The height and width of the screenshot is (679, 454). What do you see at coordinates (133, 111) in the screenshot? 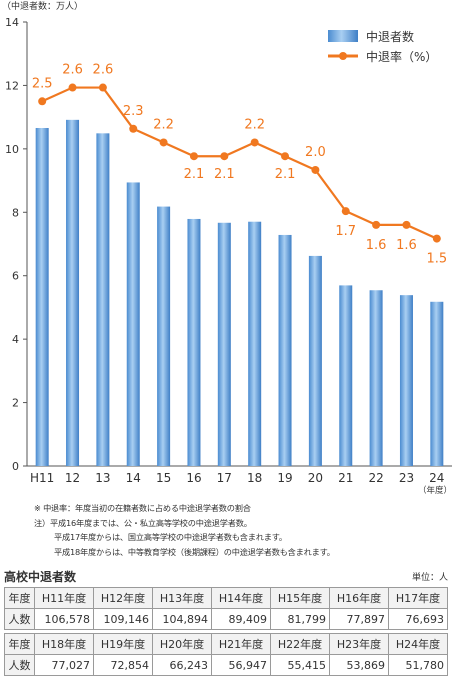
I see `rate-data-label: 2.3` at bounding box center [133, 111].